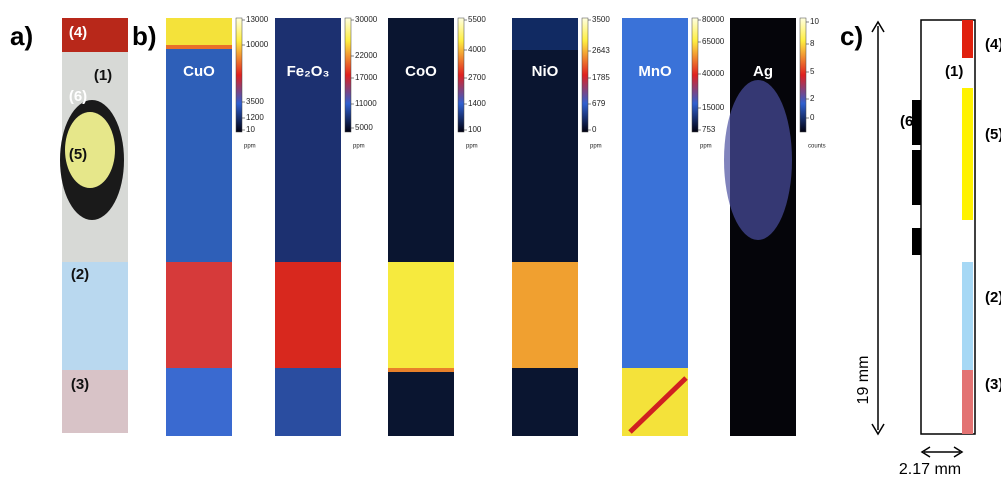 The height and width of the screenshot is (479, 1001). Describe the element at coordinates (21, 36) in the screenshot. I see `panel-label: a)` at that location.